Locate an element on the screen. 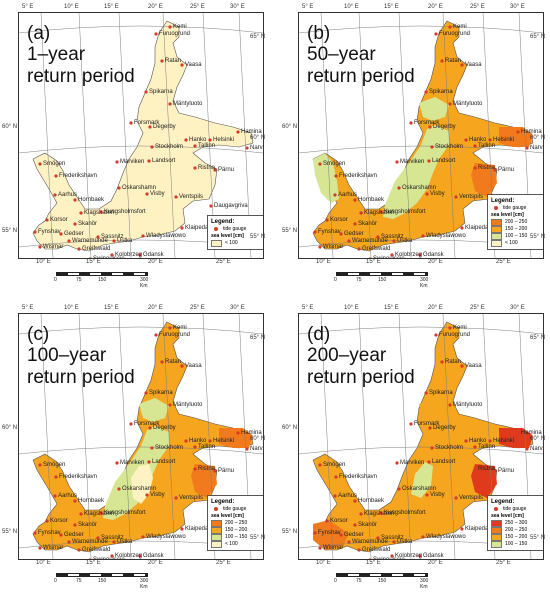  longitude-label: 15° E is located at coordinates (93, 563).